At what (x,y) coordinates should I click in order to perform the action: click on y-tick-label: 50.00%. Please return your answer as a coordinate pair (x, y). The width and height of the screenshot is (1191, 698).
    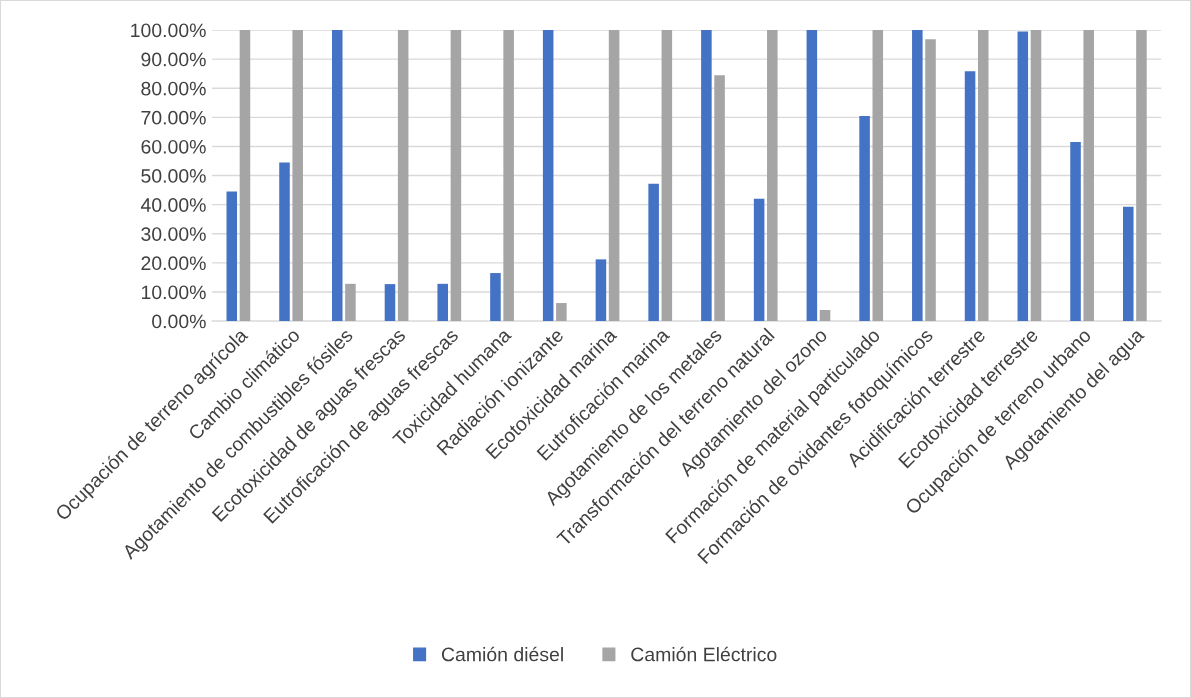
    Looking at the image, I should click on (173, 176).